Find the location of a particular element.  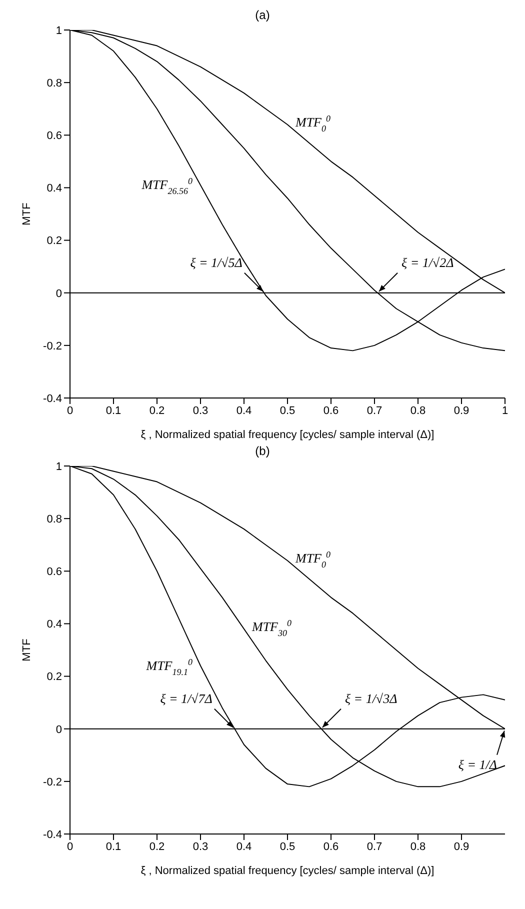

annotation: ξ = 1/√2Δ is located at coordinates (428, 262).